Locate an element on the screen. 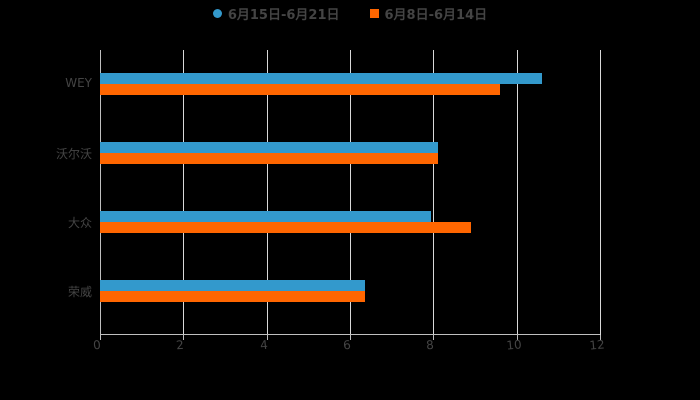 The image size is (700, 400). x-axis-label: 8 is located at coordinates (430, 345).